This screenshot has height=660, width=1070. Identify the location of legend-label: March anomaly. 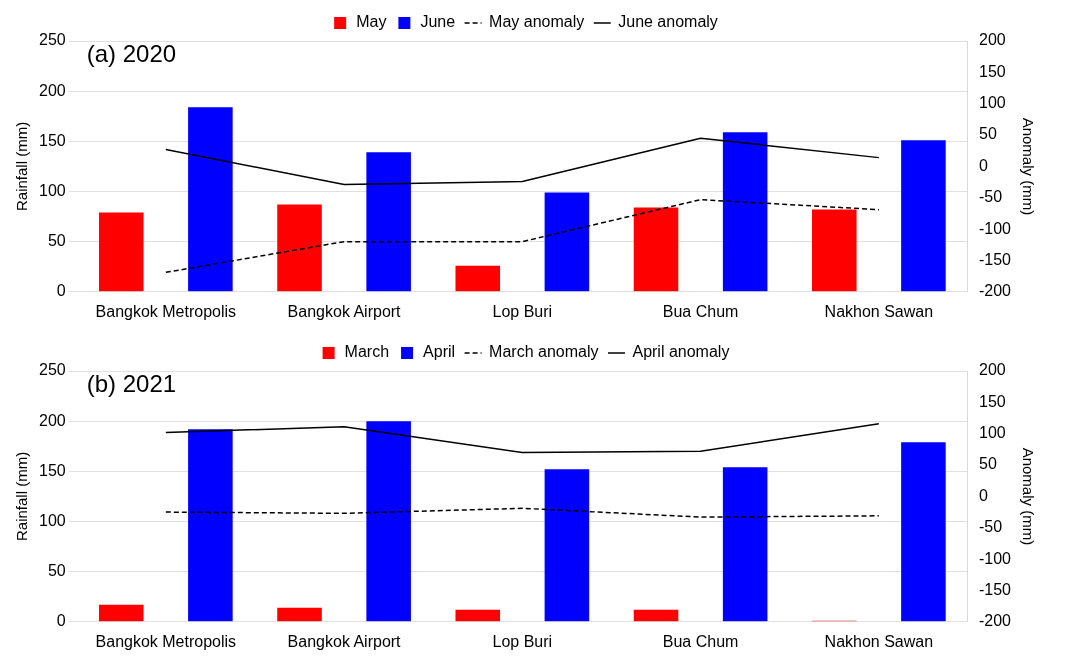
(544, 352).